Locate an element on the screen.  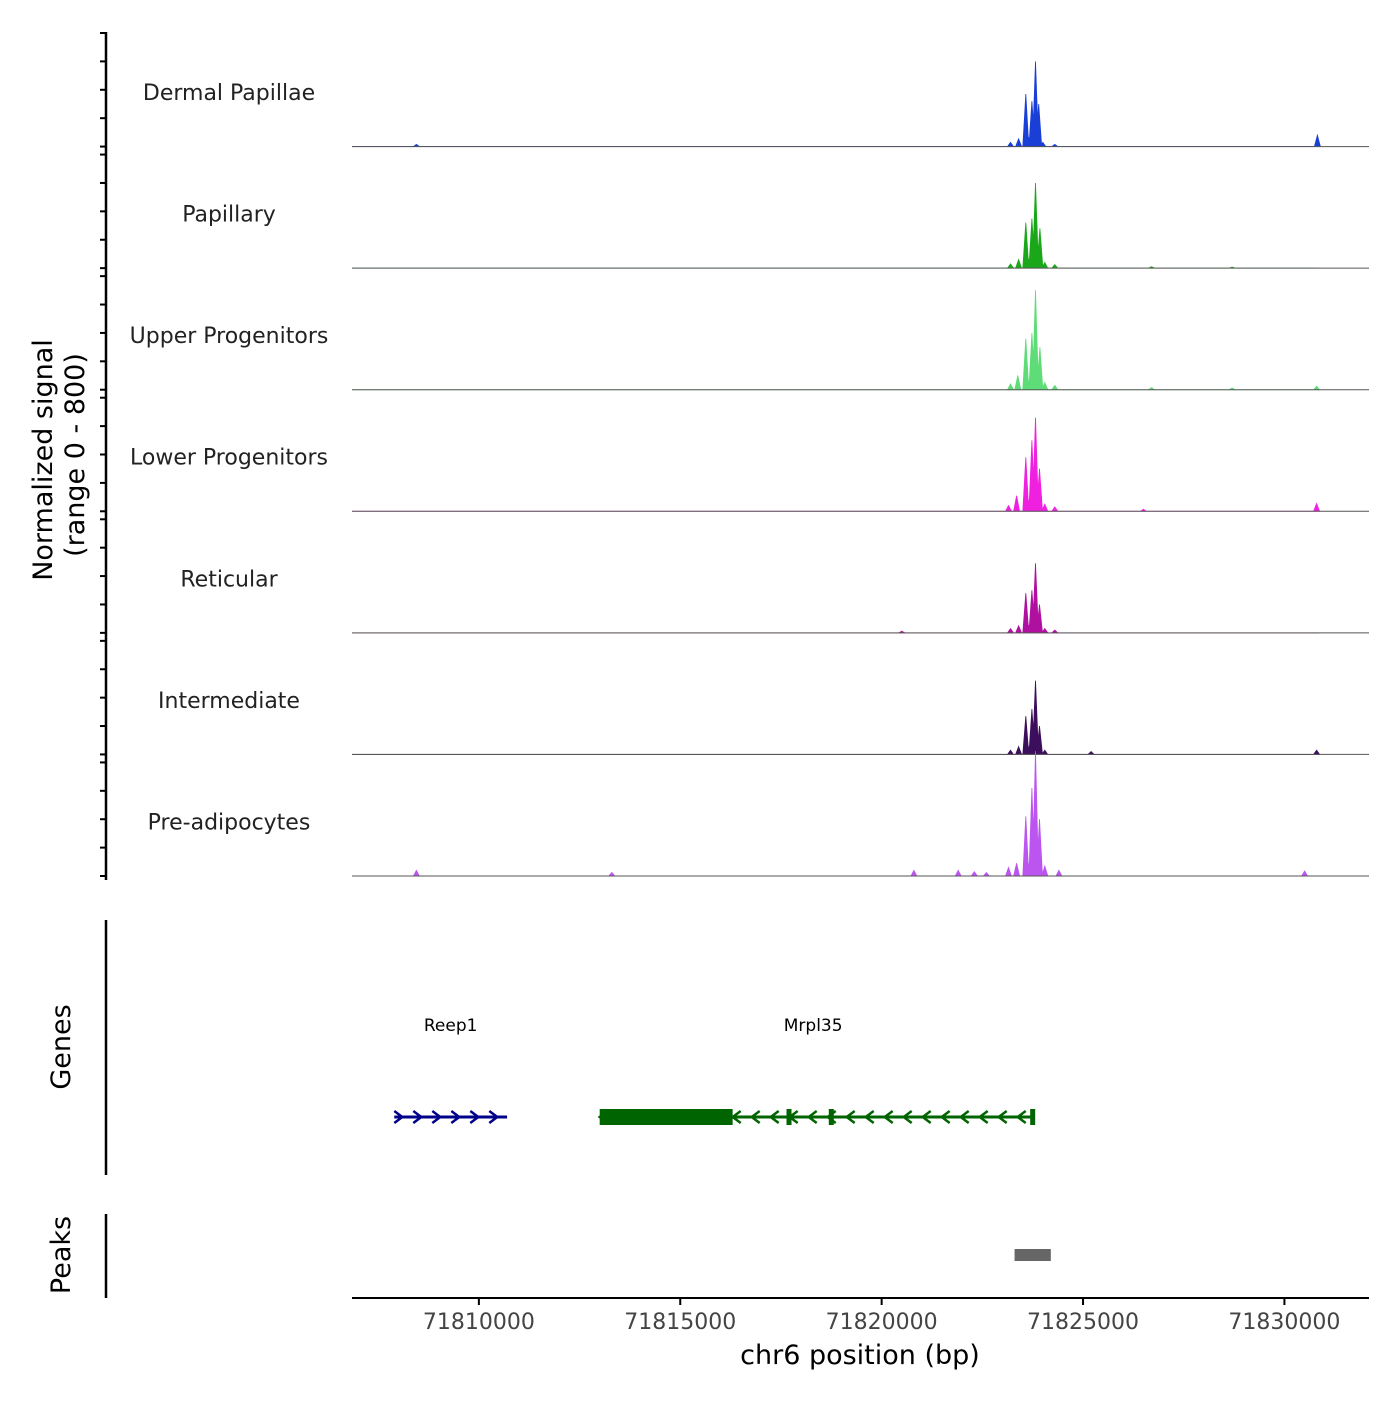
gene-label-mrpl35: Mrpl35 is located at coordinates (813, 1026).